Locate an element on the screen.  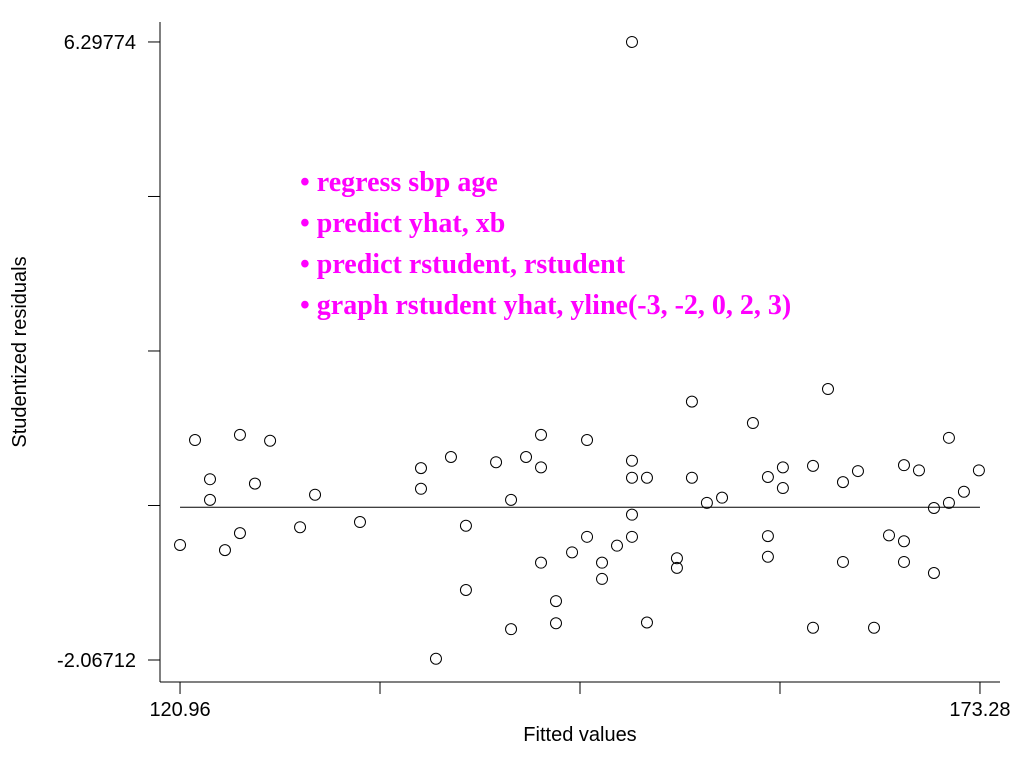
y-axis-title: Studentized residuals is located at coordinates (20, 351).